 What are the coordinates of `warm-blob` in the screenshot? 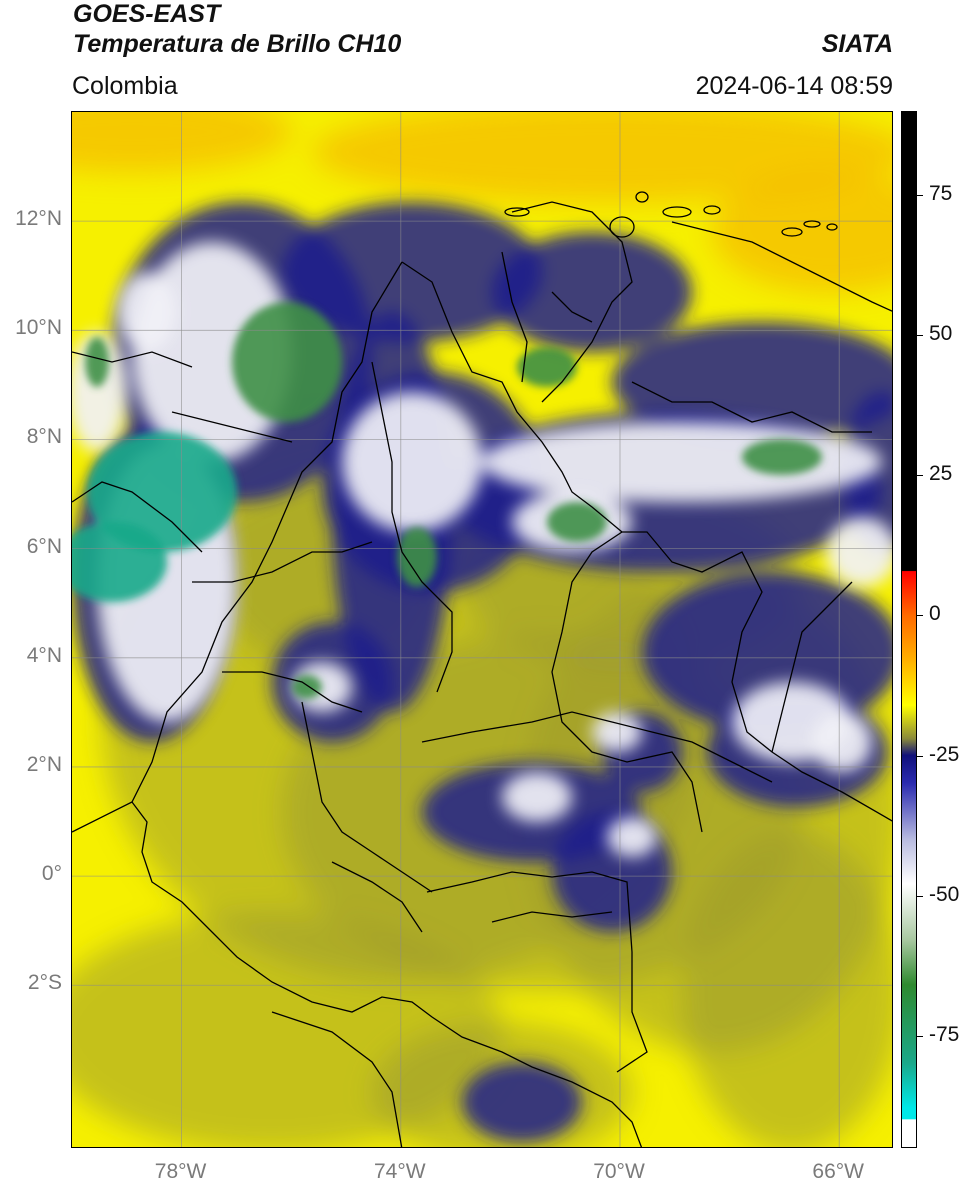 It's located at (602, 157).